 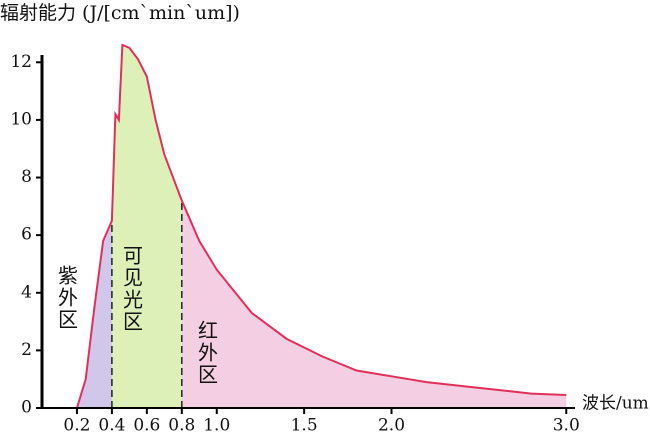 I want to click on y-tick-label: 10, so click(x=21, y=119).